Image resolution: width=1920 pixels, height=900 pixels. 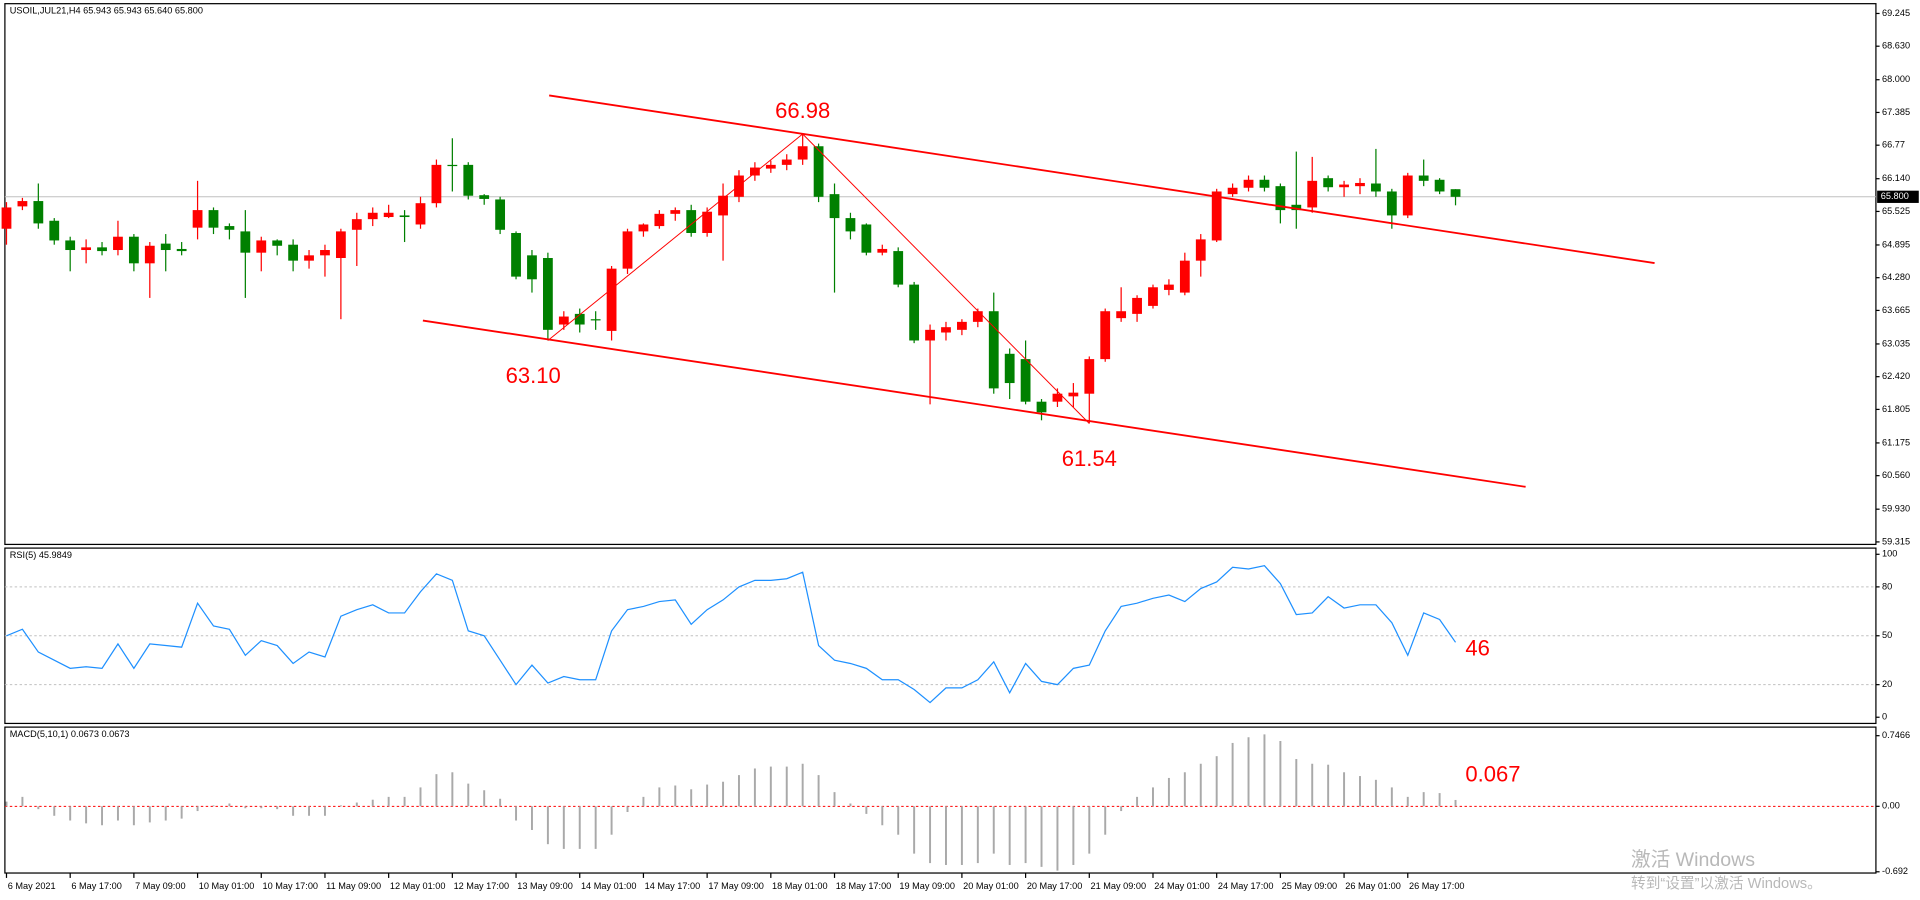 I want to click on y-tick-label: 60.560, so click(x=1896, y=475).